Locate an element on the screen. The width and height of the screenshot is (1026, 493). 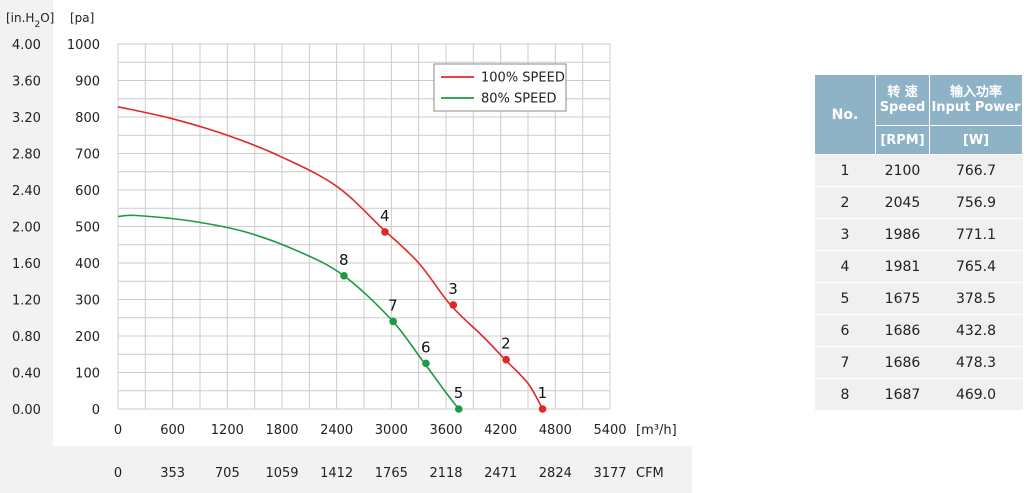
x2-tick-label: 2471 is located at coordinates (500, 473).